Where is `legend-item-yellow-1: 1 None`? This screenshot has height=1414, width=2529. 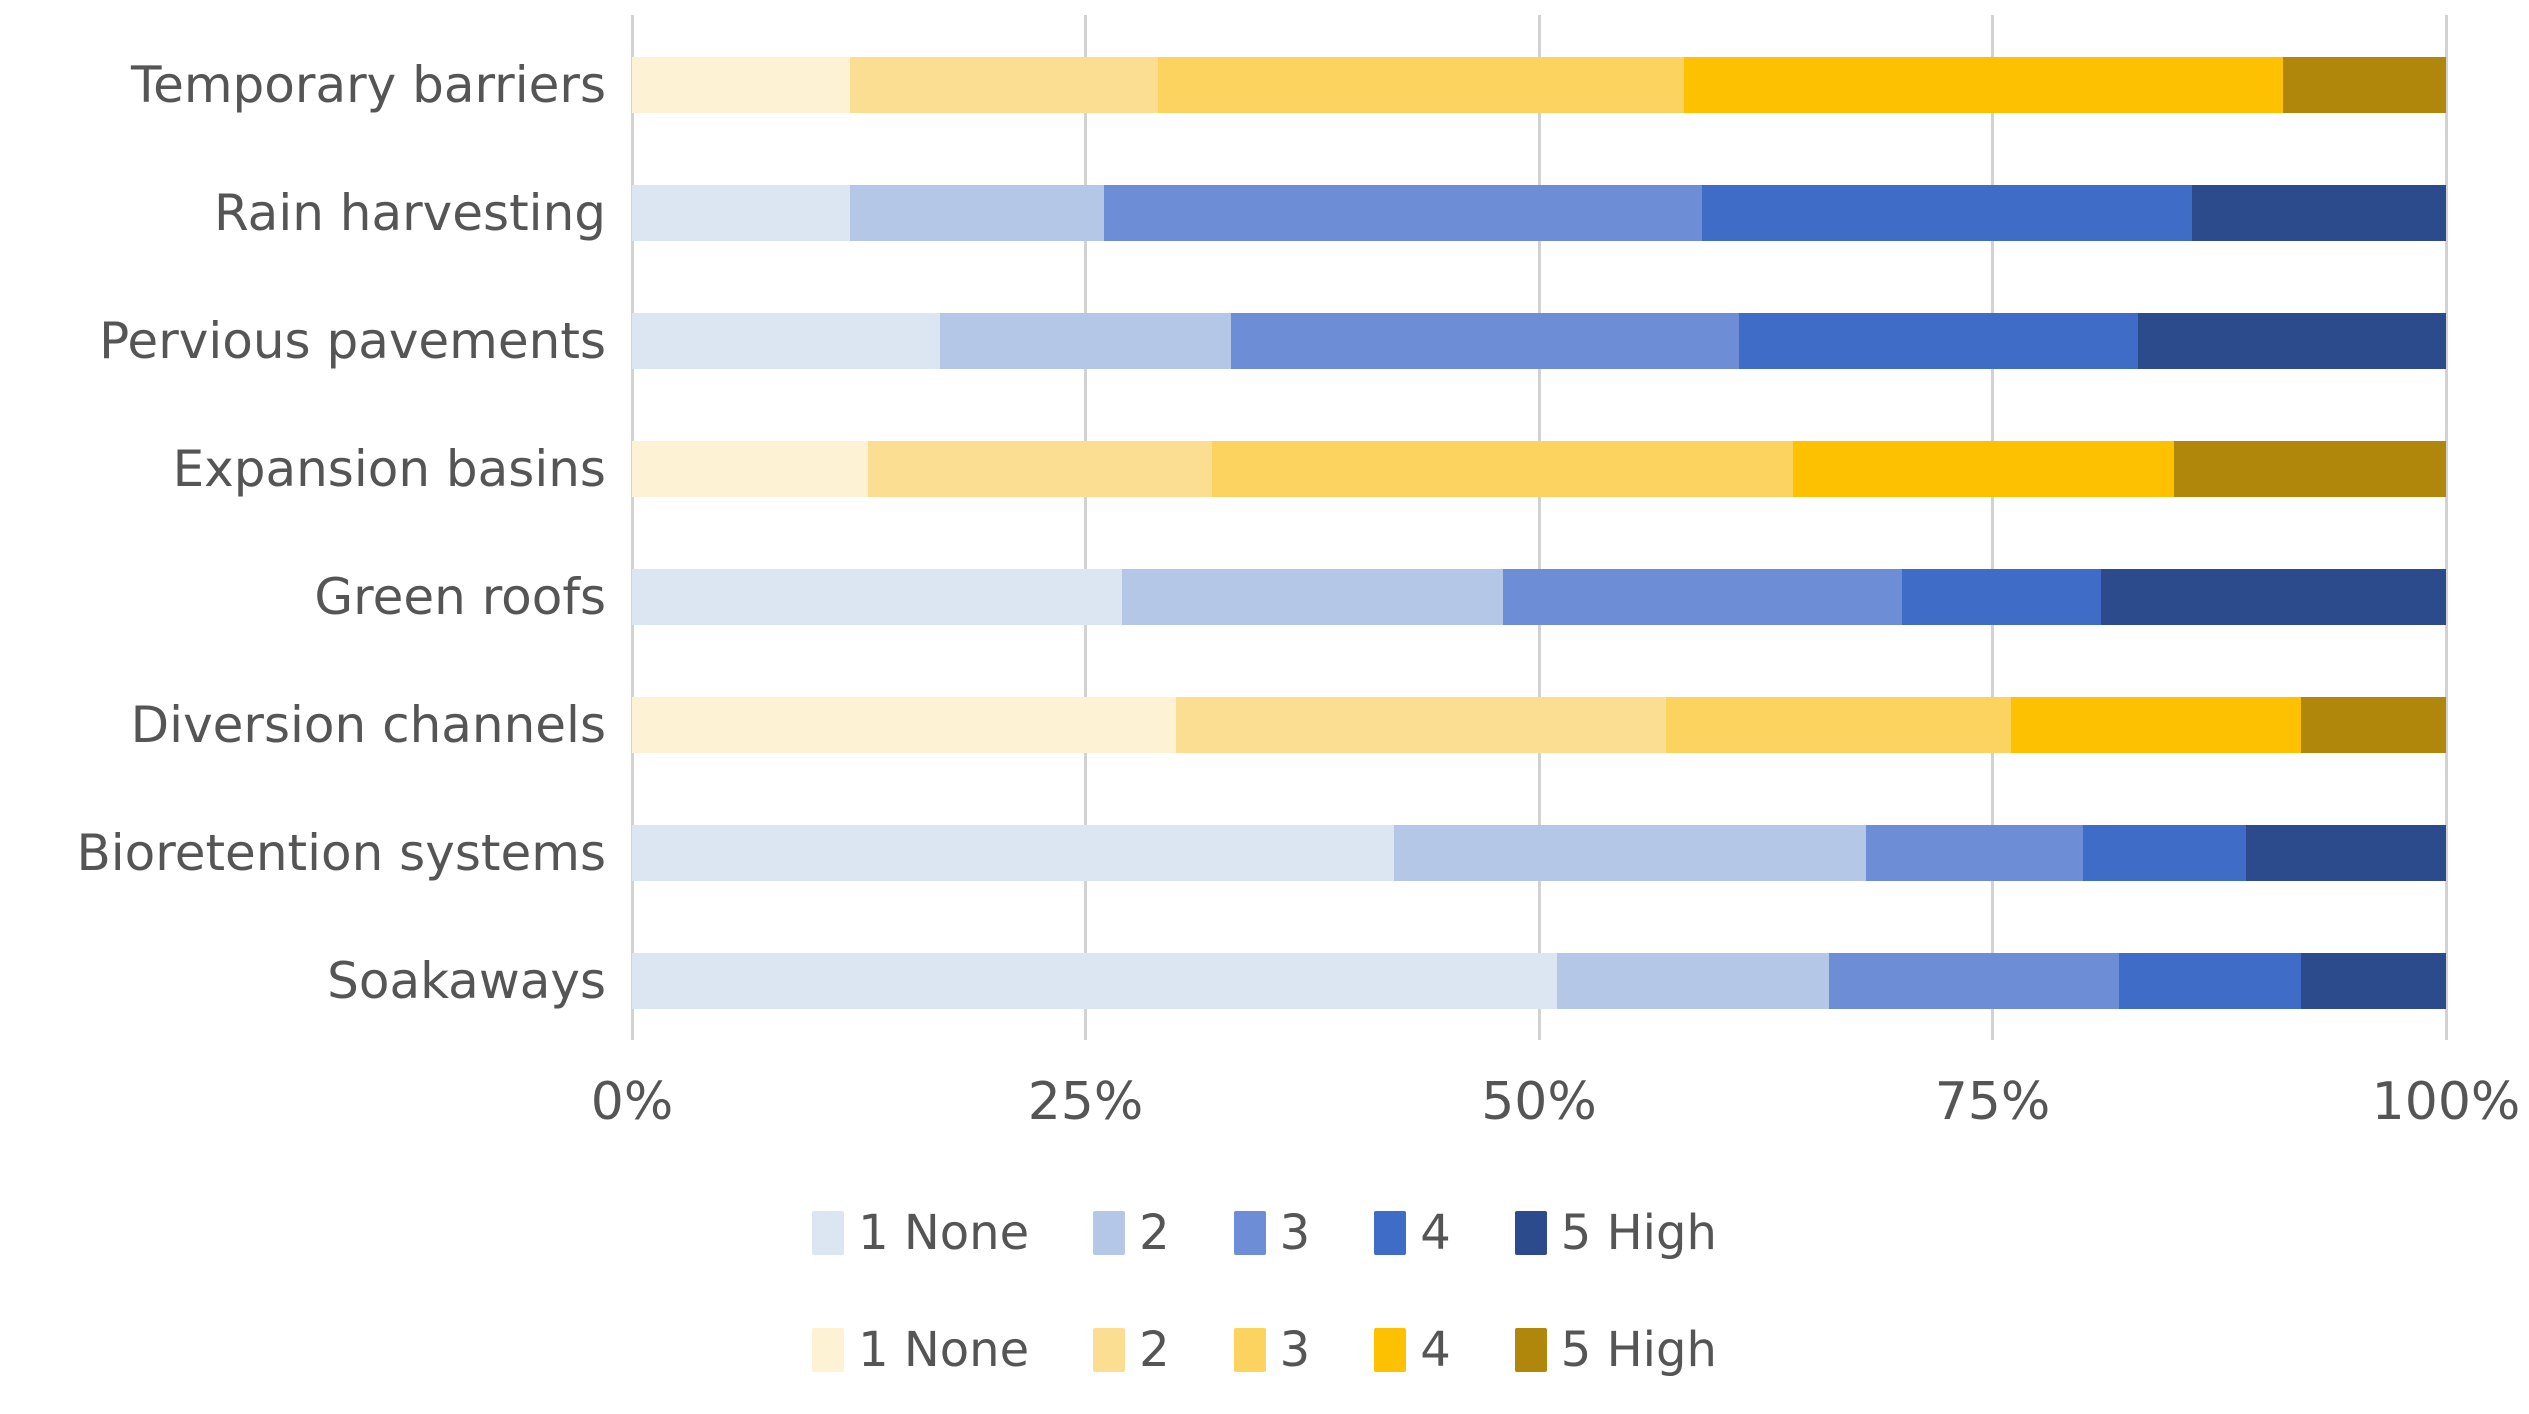
legend-item-yellow-1: 1 None is located at coordinates (920, 1350).